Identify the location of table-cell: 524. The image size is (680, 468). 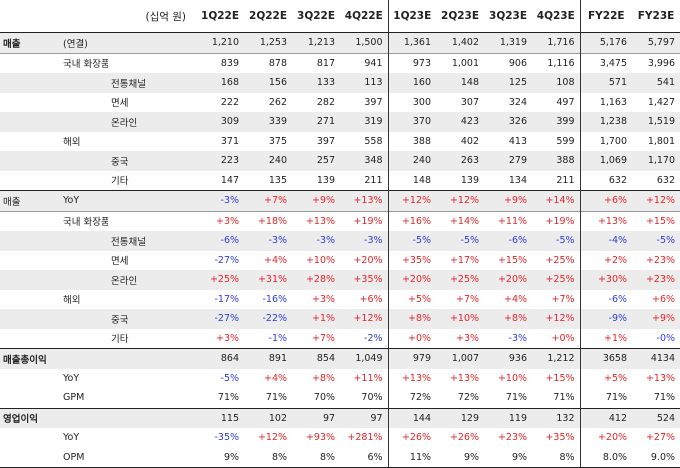
(656, 417).